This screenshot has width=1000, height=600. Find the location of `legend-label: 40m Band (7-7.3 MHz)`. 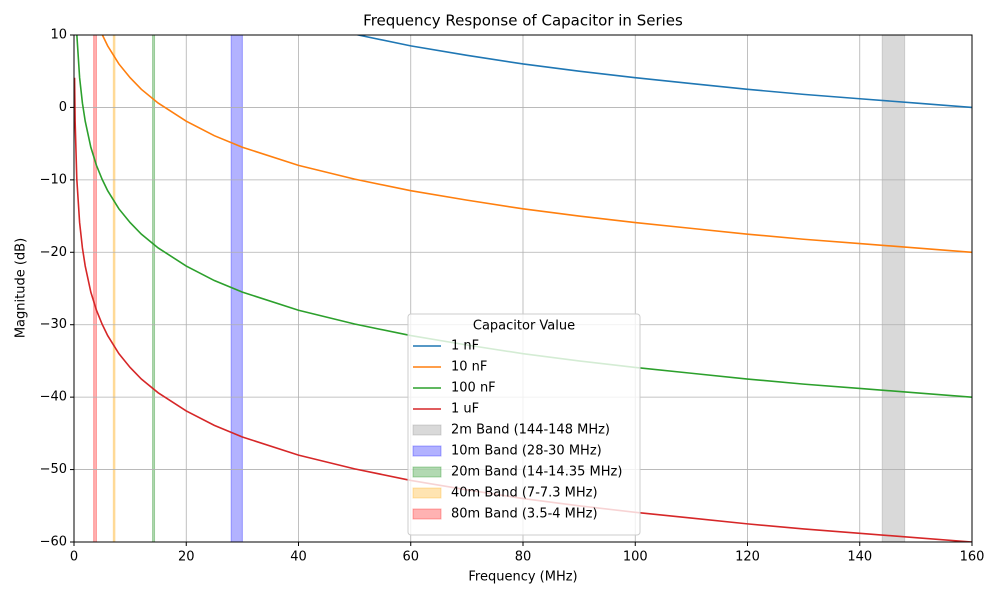

legend-label: 40m Band (7-7.3 MHz) is located at coordinates (524, 493).